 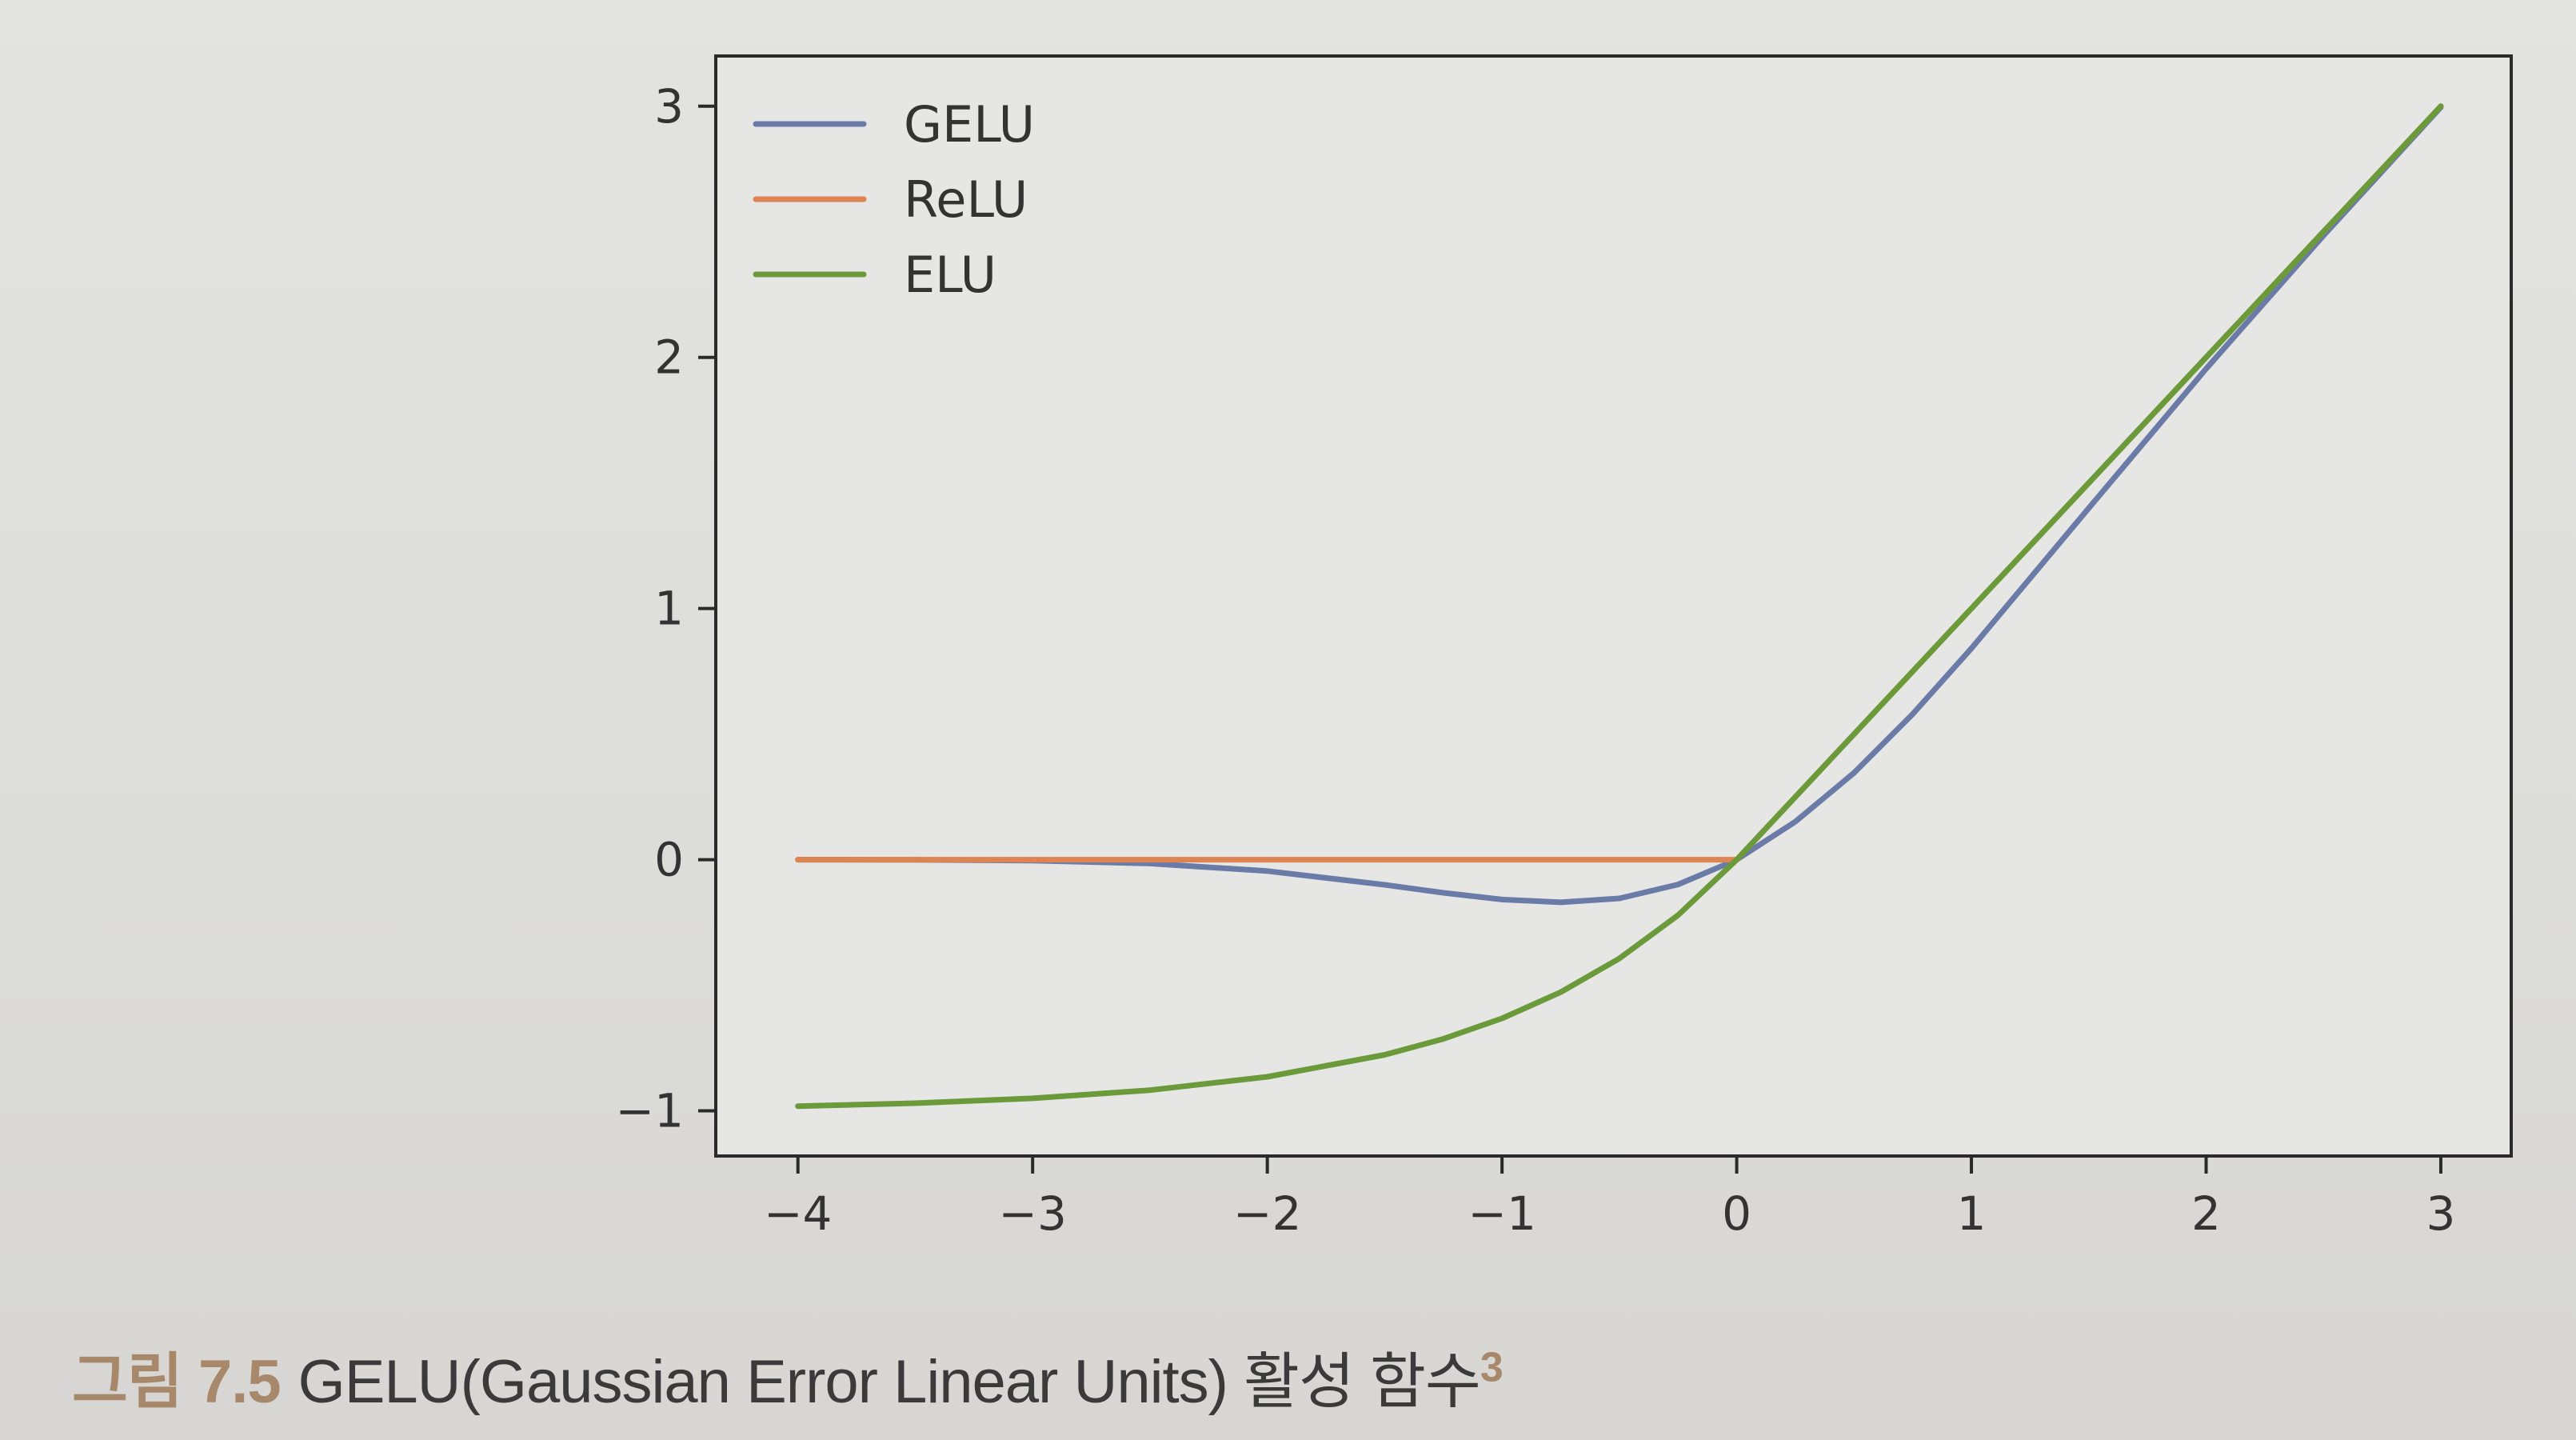 I want to click on x-tick-label: 0, so click(x=1737, y=1213).